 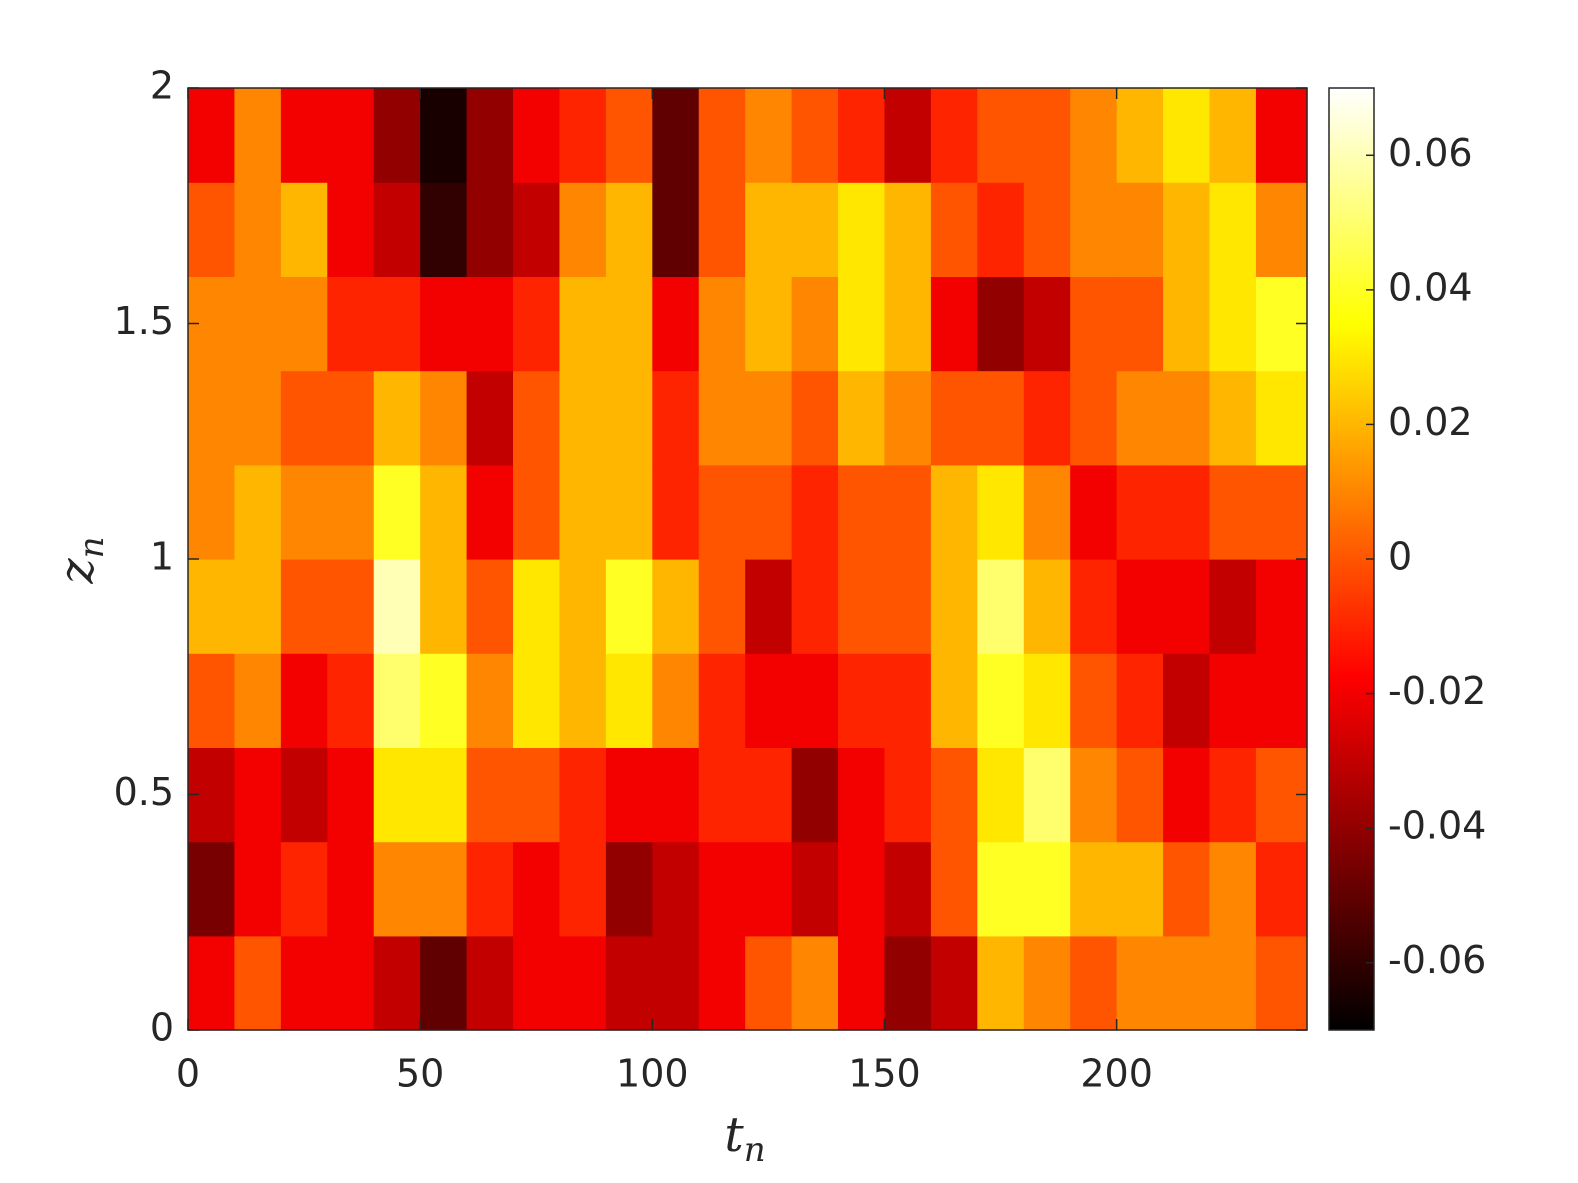 I want to click on y-tick-label: 1.5, so click(x=144, y=321).